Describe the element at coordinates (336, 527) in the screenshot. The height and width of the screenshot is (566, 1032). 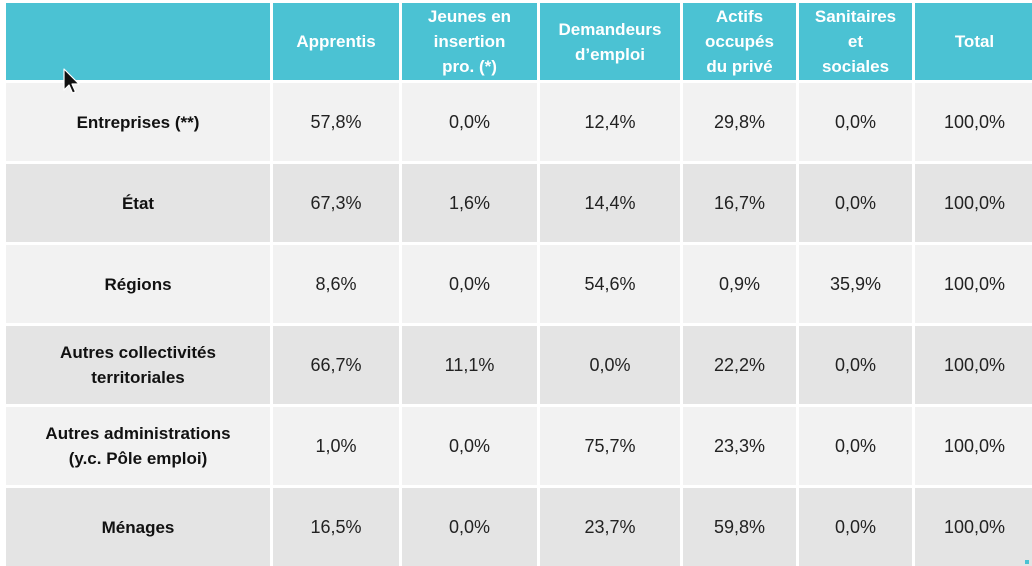
I see `table-cell: 16,5%` at that location.